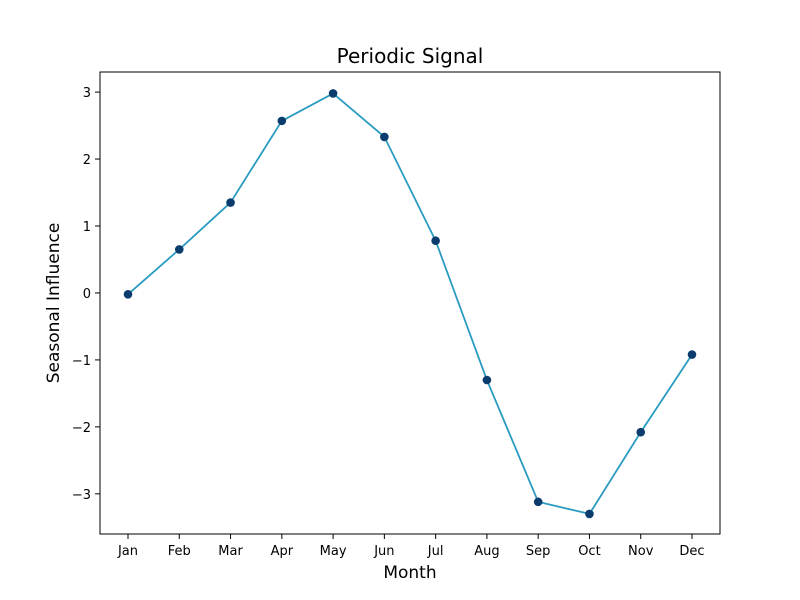 This screenshot has width=800, height=600. I want to click on x-tick-label: Jun, so click(383, 551).